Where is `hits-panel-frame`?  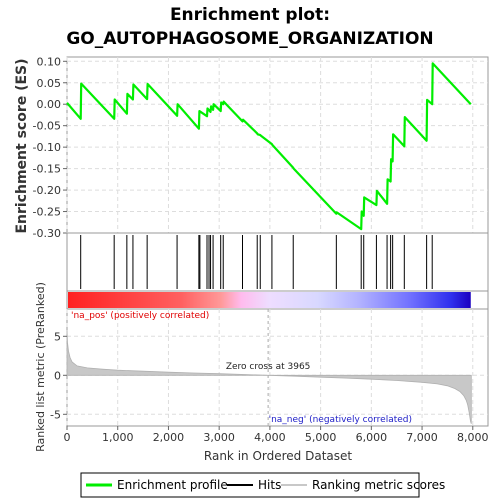
hits-panel-frame is located at coordinates (277, 262).